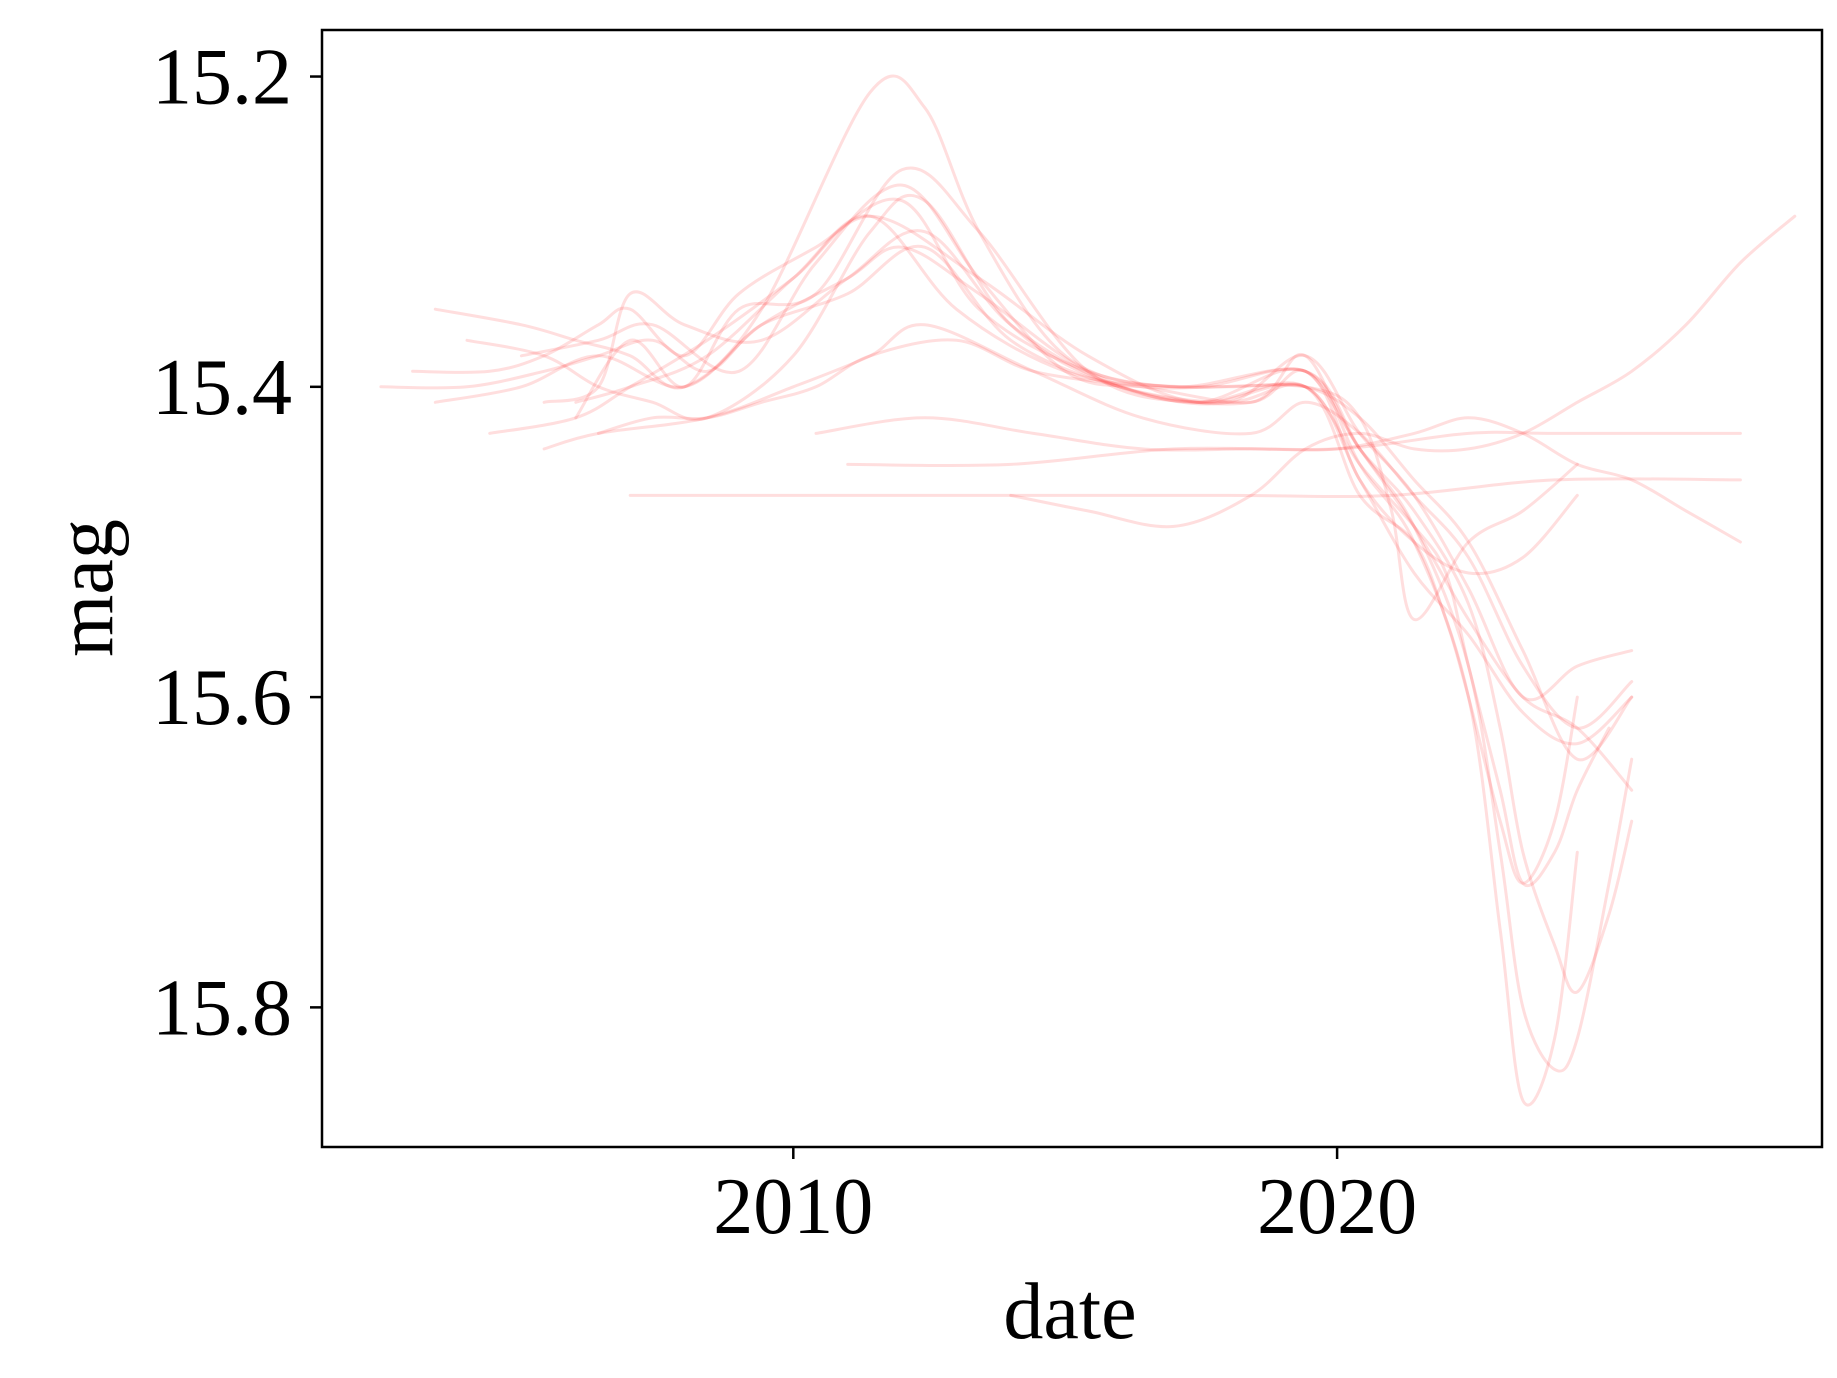 This screenshot has height=1378, width=1837. I want to click on x-tick-label: 2010, so click(793, 1207).